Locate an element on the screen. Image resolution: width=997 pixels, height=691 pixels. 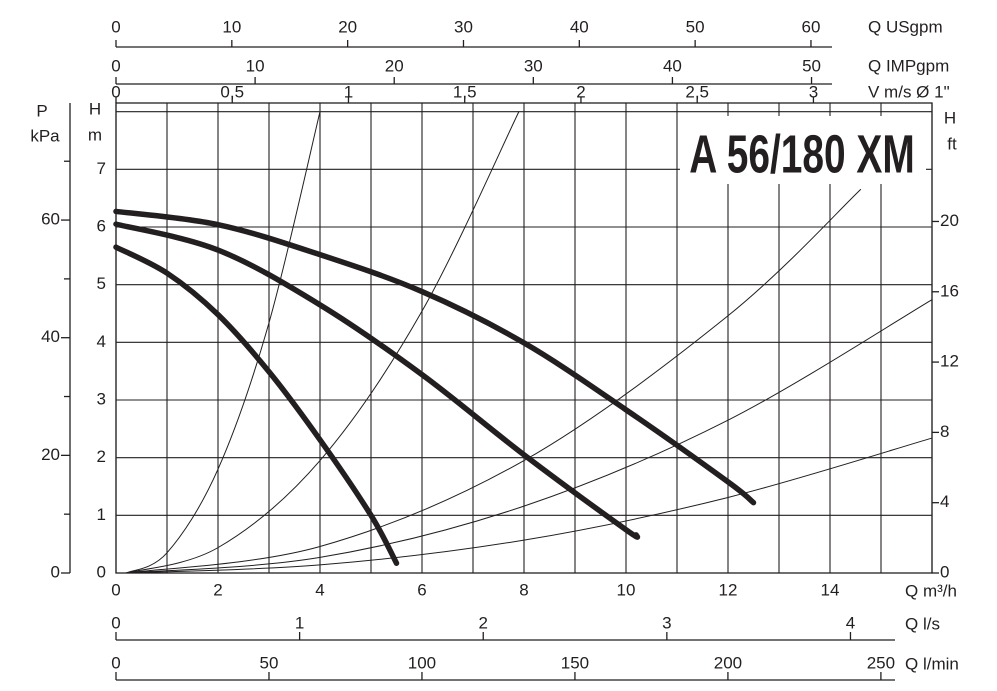
right-axis-label: H is located at coordinates (950, 117).